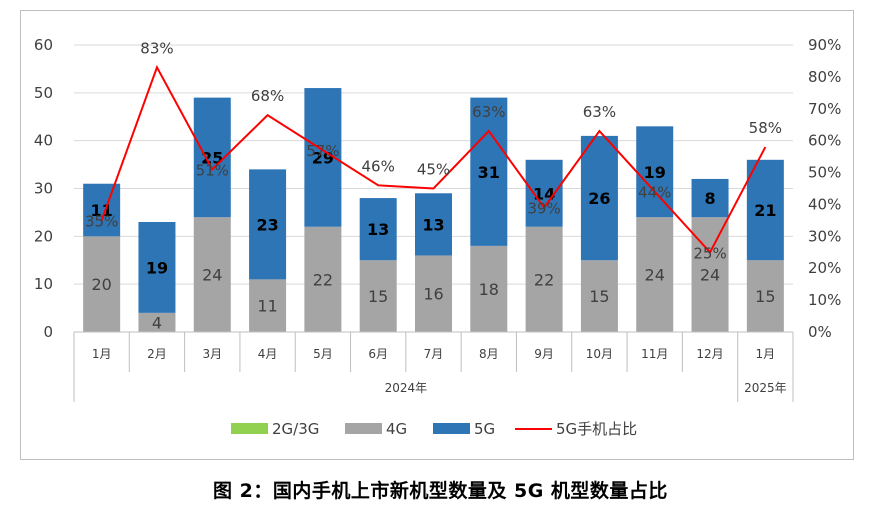 This screenshot has height=510, width=881. Describe the element at coordinates (396, 429) in the screenshot. I see `legend-label: 4G` at that location.